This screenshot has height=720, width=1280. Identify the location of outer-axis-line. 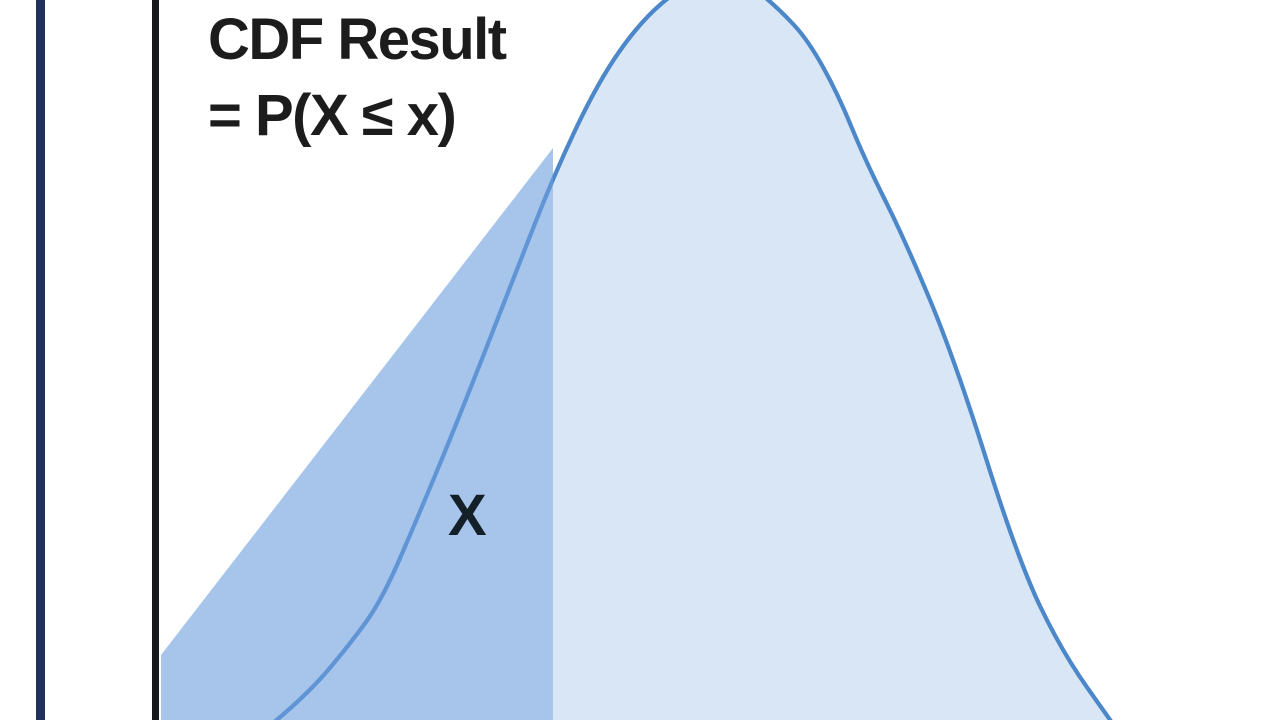
(40, 360).